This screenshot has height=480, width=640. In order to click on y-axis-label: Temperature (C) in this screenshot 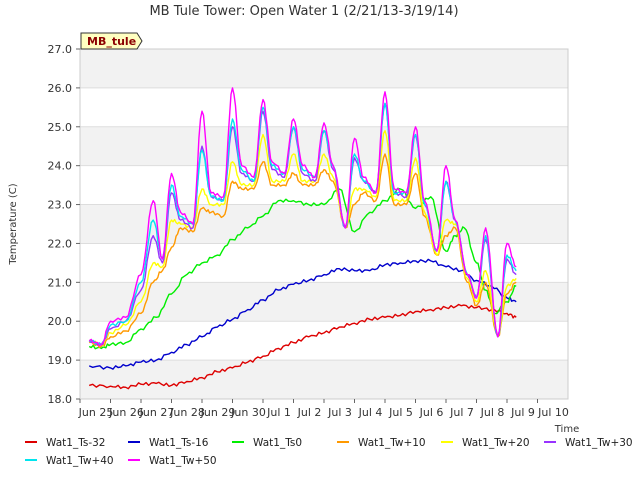, I will do `click(13, 224)`.